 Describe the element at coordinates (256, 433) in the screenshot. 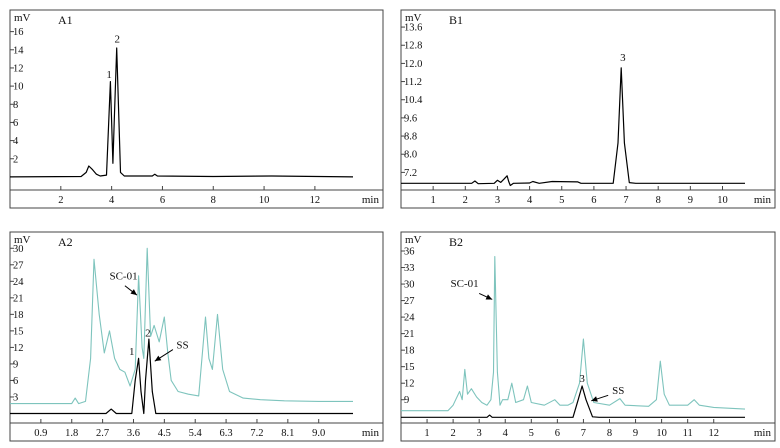

I see `x-tick-label: 7.2` at that location.